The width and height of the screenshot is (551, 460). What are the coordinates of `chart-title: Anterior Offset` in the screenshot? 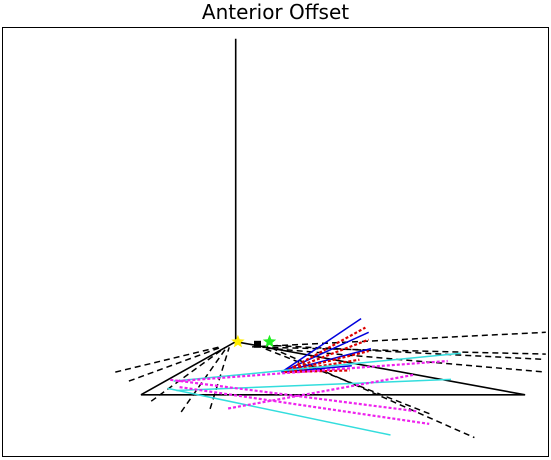 It's located at (275, 12).